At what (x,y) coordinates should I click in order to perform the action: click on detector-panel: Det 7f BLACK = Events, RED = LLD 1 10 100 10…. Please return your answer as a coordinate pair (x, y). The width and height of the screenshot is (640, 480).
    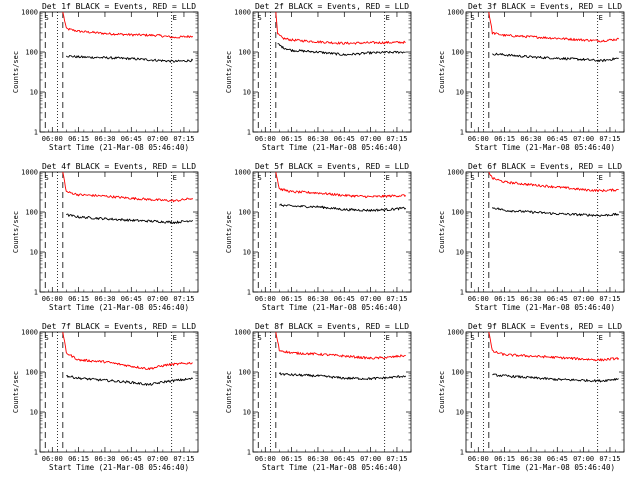
    Looking at the image, I should click on (105, 397).